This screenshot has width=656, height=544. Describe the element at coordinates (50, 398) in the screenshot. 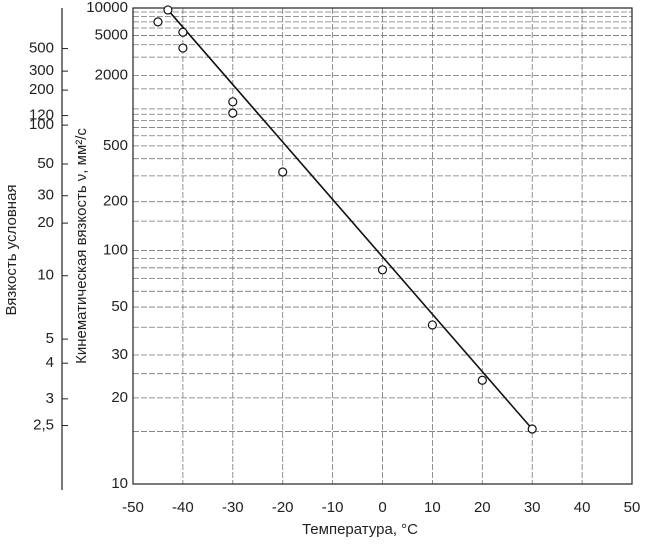

I see `y2-tick-label: 3` at that location.